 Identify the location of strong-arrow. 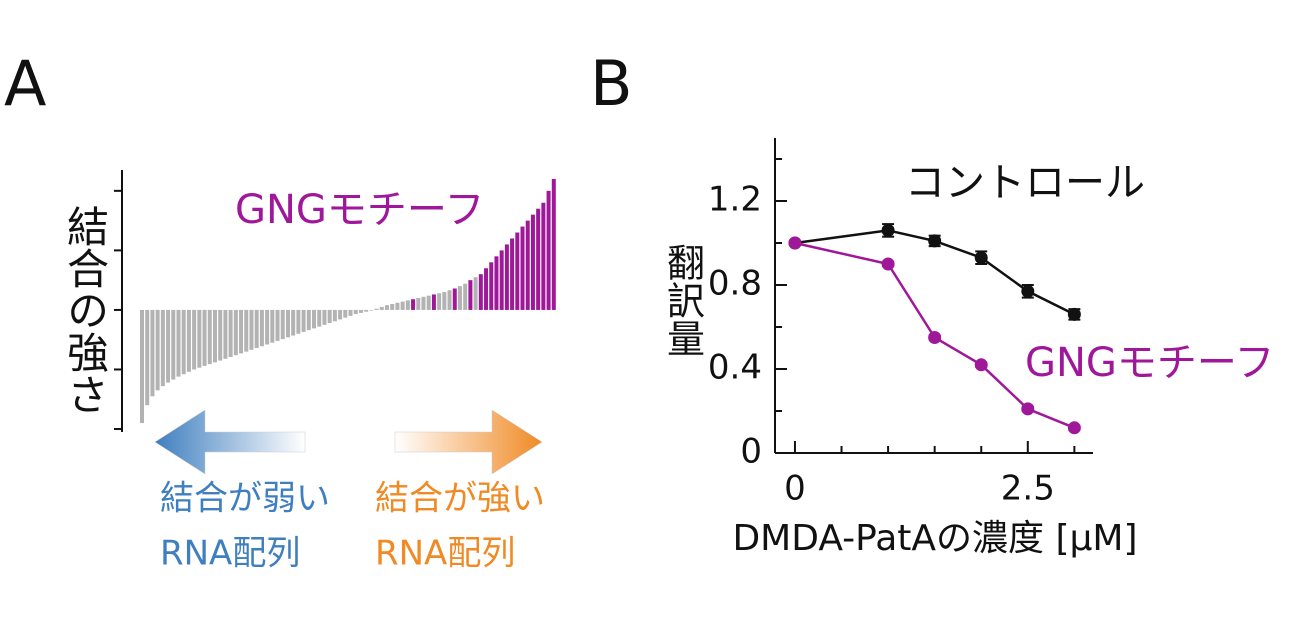
(468, 442).